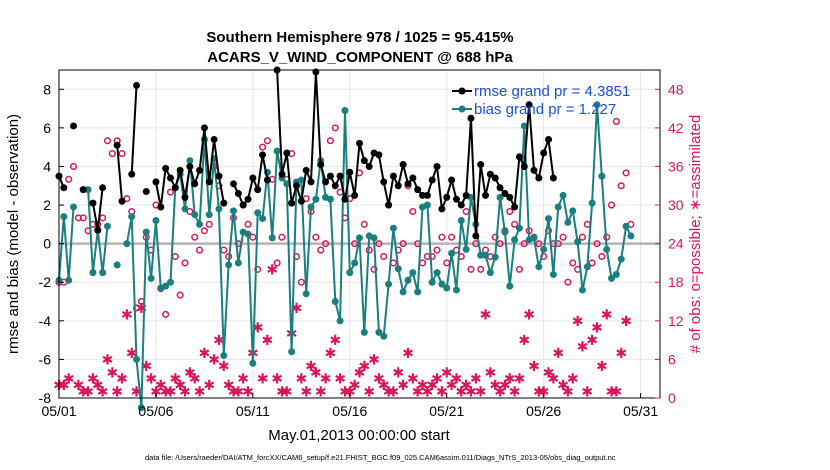  I want to click on y2-tick-label: 6, so click(672, 359).